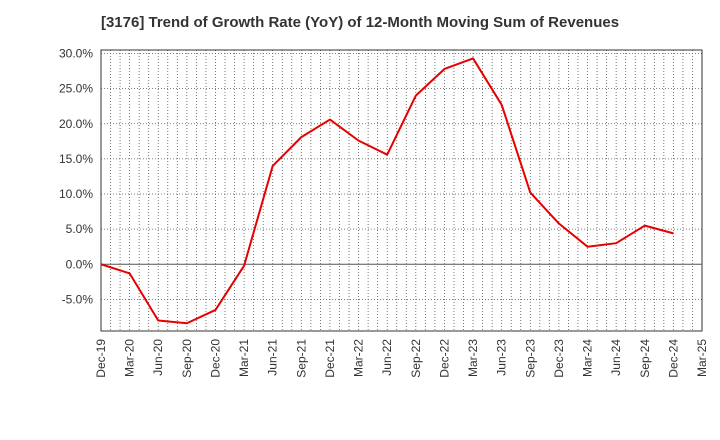 This screenshot has height=440, width=720. Describe the element at coordinates (616, 357) in the screenshot. I see `x-tick-label: Jun-24` at that location.